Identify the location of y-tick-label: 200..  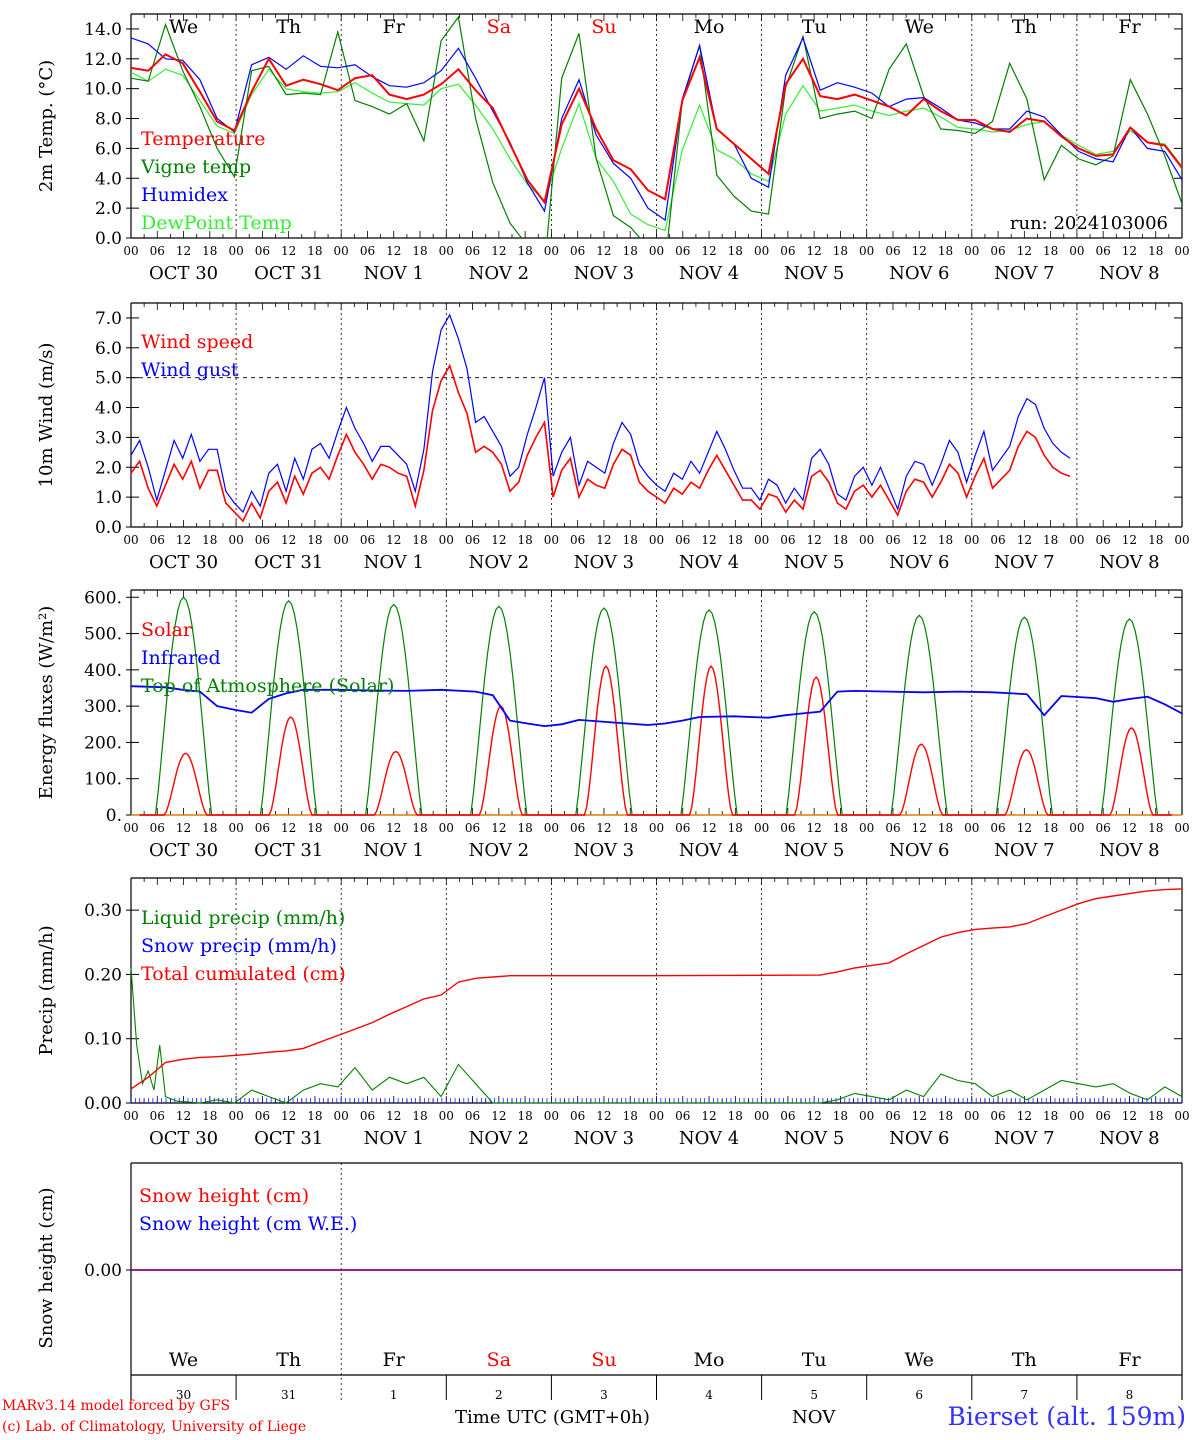
(103, 743).